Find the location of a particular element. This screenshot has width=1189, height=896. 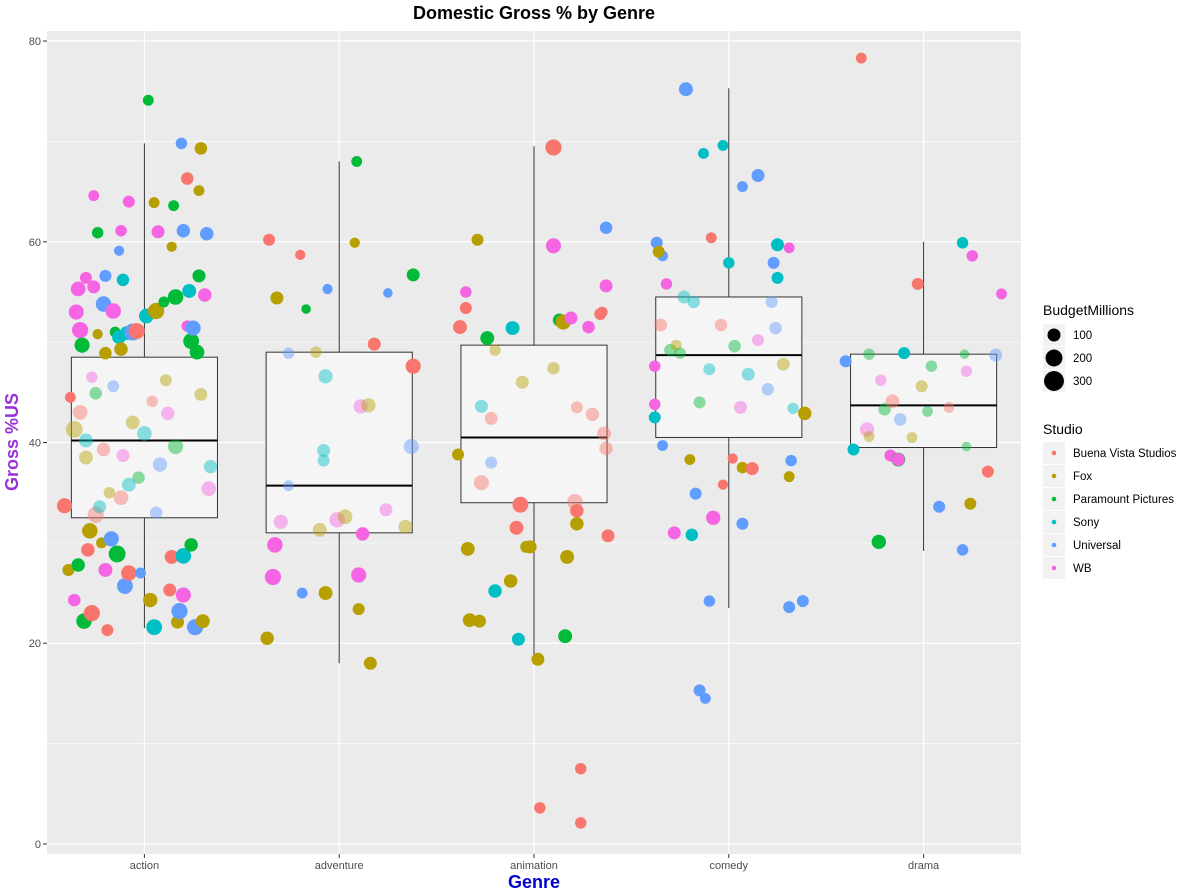

chart-title: Domestic Gross % by Genre is located at coordinates (534, 13).